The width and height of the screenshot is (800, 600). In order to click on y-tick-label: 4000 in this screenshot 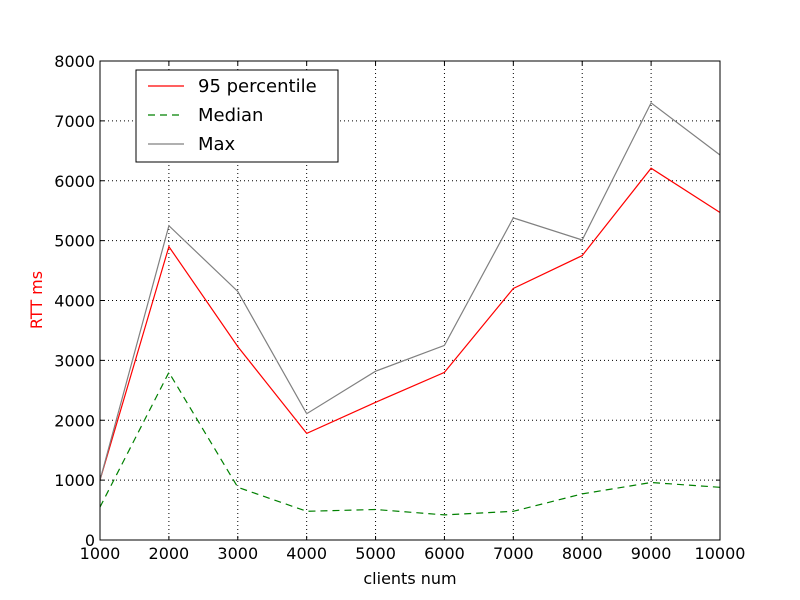, I will do `click(74, 301)`.